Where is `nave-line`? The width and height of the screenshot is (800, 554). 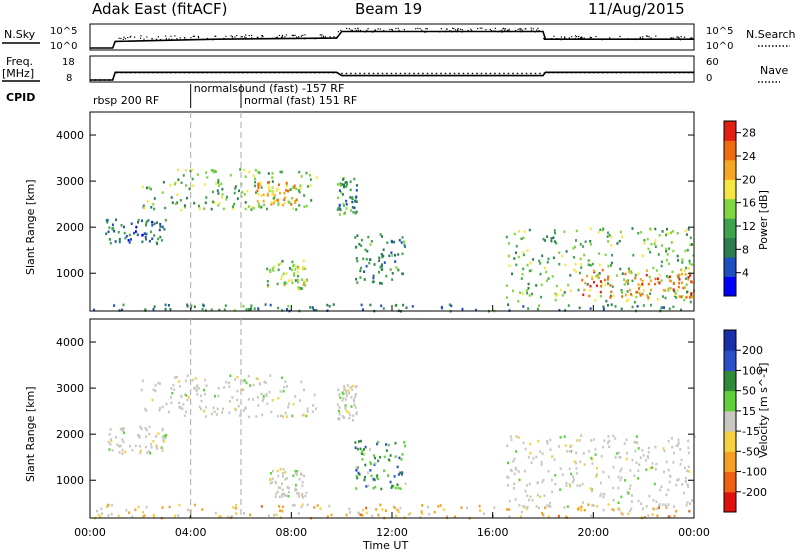
nave-line is located at coordinates (392, 76).